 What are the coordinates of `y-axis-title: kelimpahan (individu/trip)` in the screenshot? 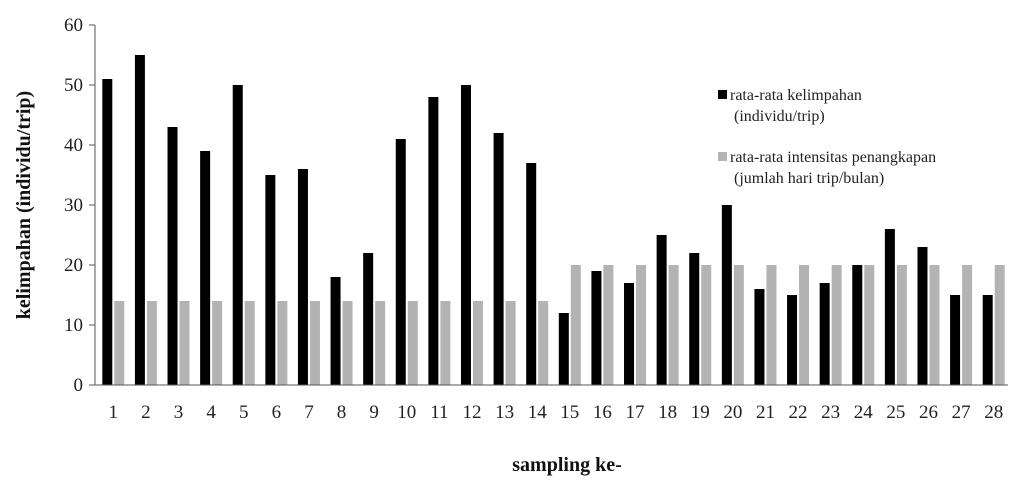 It's located at (24, 205).